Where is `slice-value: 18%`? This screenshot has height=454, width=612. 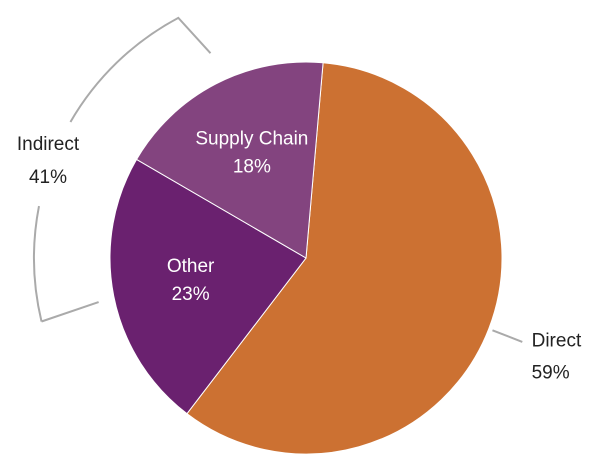
slice-value: 18% is located at coordinates (252, 167).